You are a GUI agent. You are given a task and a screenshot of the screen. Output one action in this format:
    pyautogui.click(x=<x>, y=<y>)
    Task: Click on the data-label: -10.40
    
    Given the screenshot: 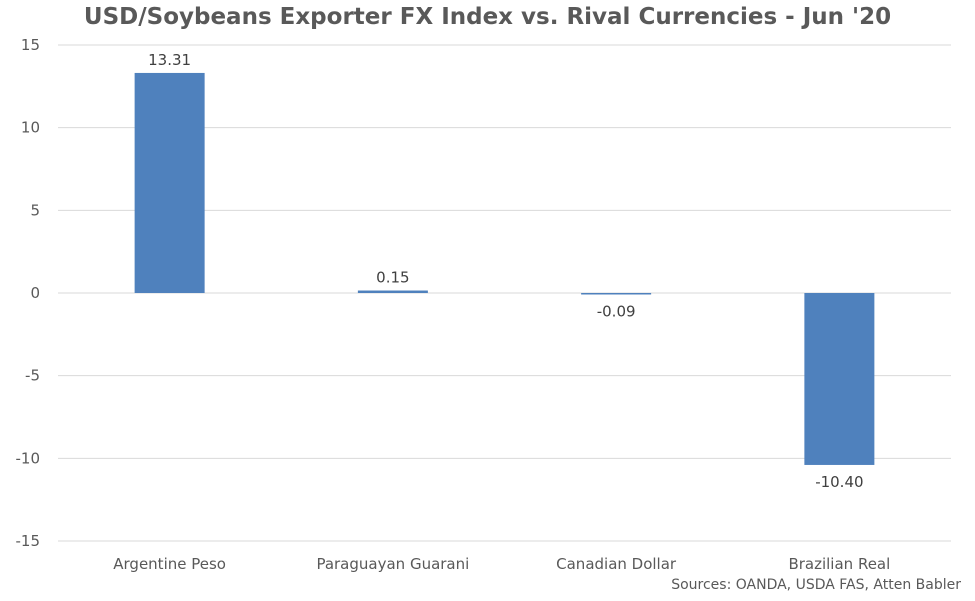 What is the action you would take?
    pyautogui.click(x=839, y=482)
    